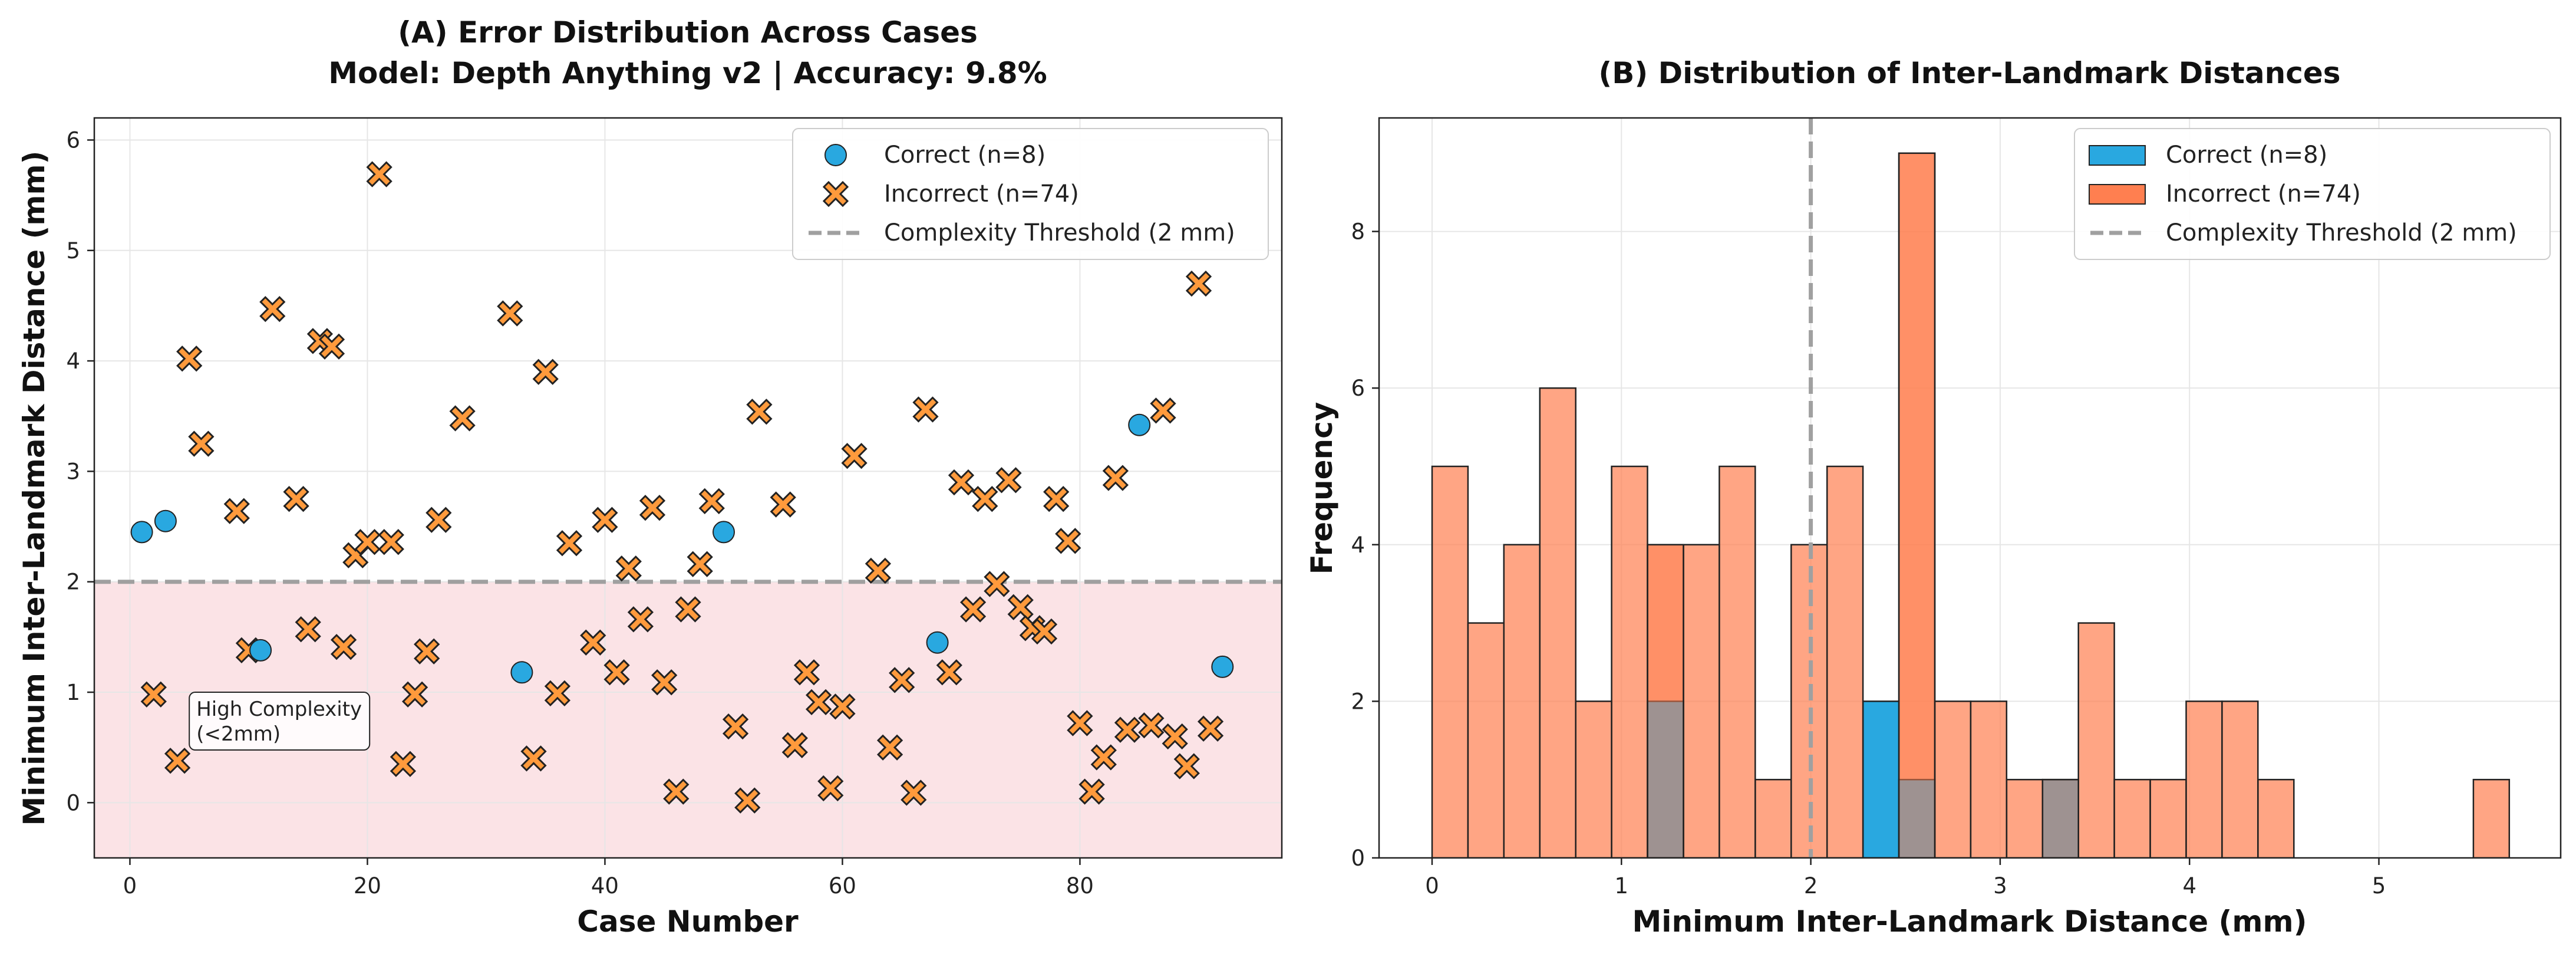  What do you see at coordinates (2189, 886) in the screenshot?
I see `x-tick-label: 4` at bounding box center [2189, 886].